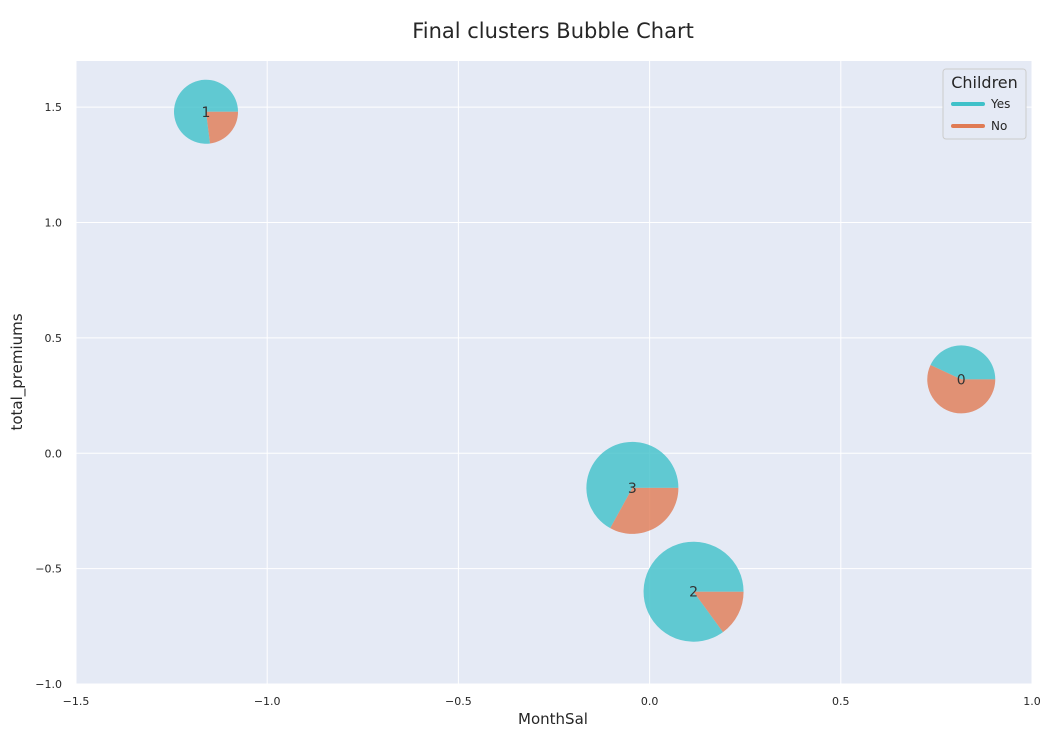 This screenshot has width=1060, height=736. I want to click on y-tick-label: 1.5, so click(54, 107).